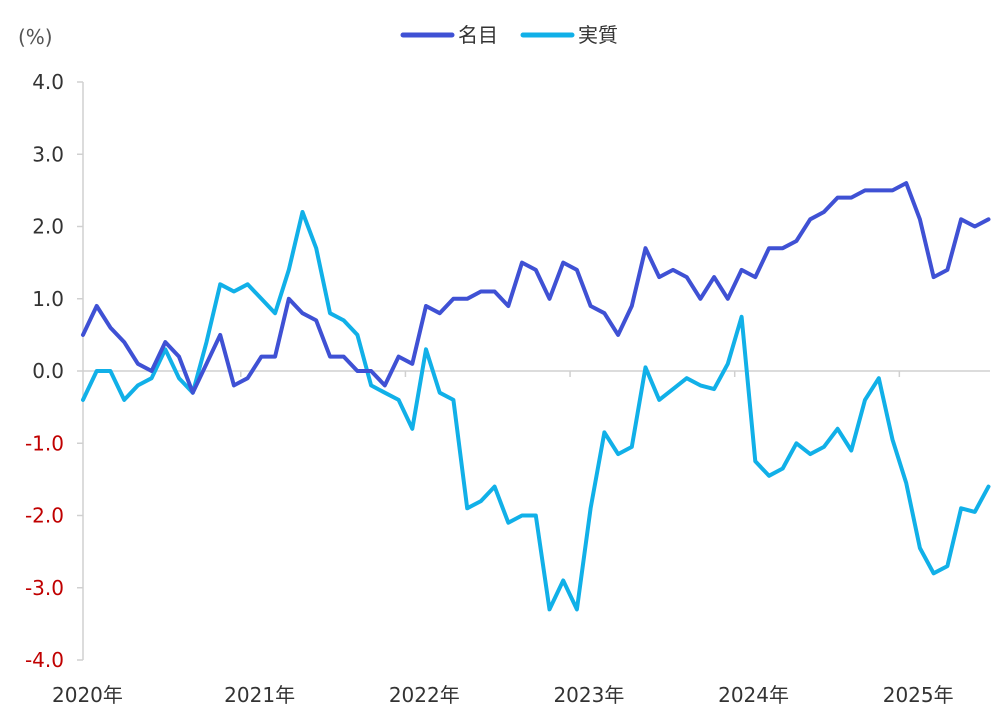 The image size is (1005, 724). I want to click on y-tick-label: -2.0, so click(44, 516).